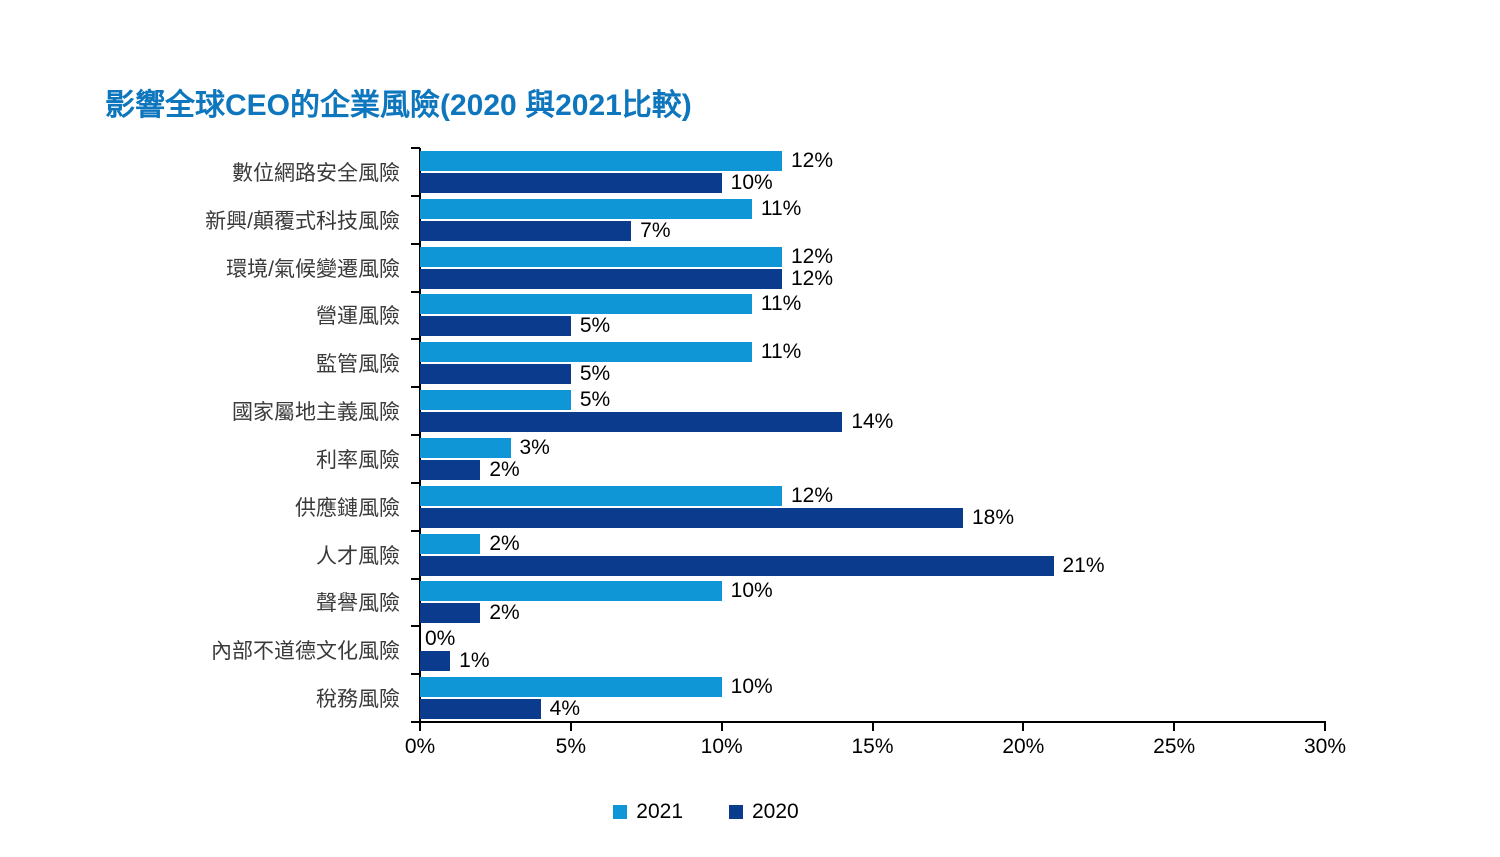 This screenshot has height=857, width=1500. Describe the element at coordinates (775, 811) in the screenshot. I see `legend-label-2020: 2020` at that location.